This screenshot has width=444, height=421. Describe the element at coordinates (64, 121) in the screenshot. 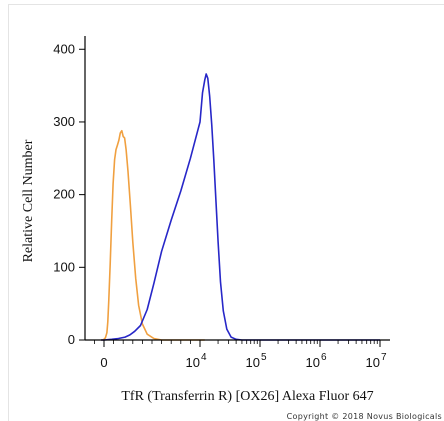

I see `y-tick-label-300: 300` at that location.